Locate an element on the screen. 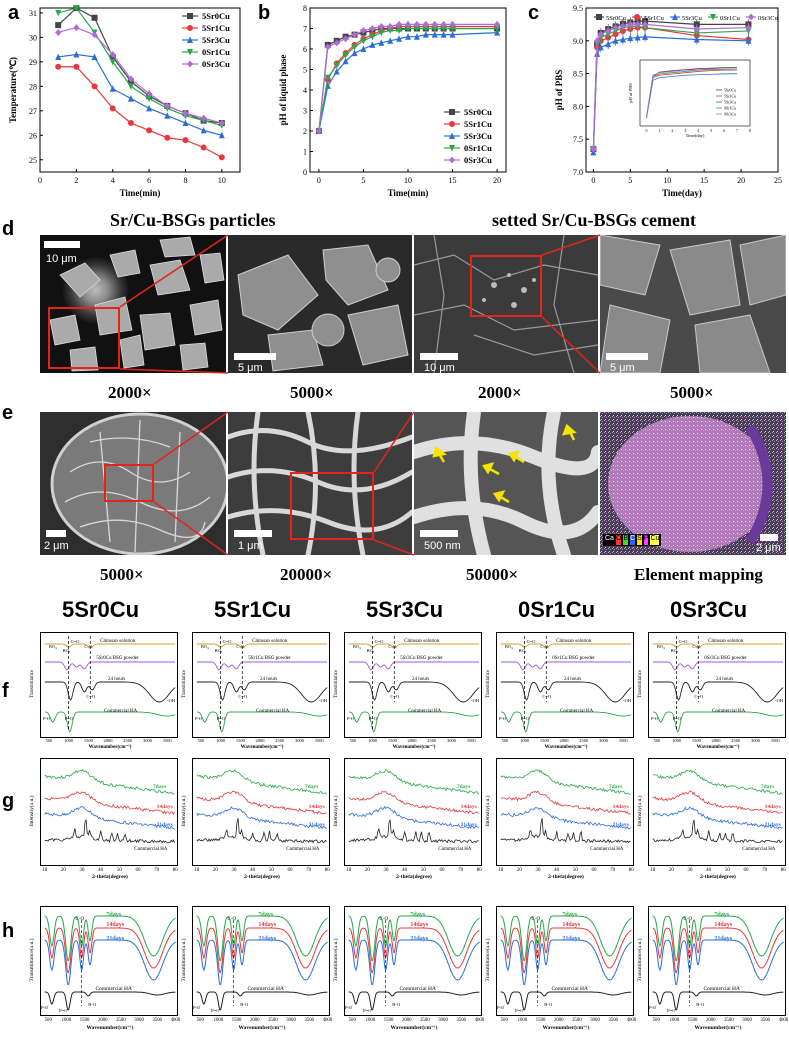  x-tick-label: 500 is located at coordinates (505, 1020).